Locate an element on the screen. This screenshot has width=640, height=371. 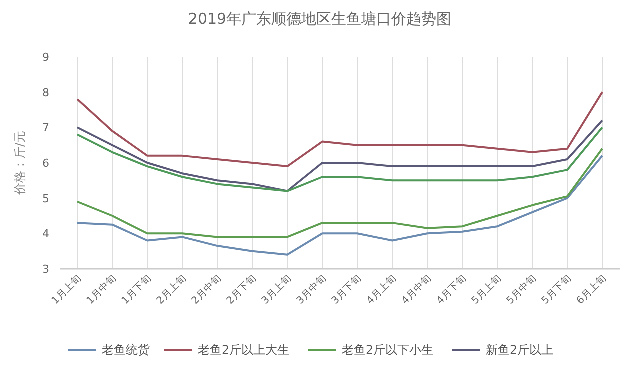
x-tick-label: 1月上旬 is located at coordinates (66, 289).